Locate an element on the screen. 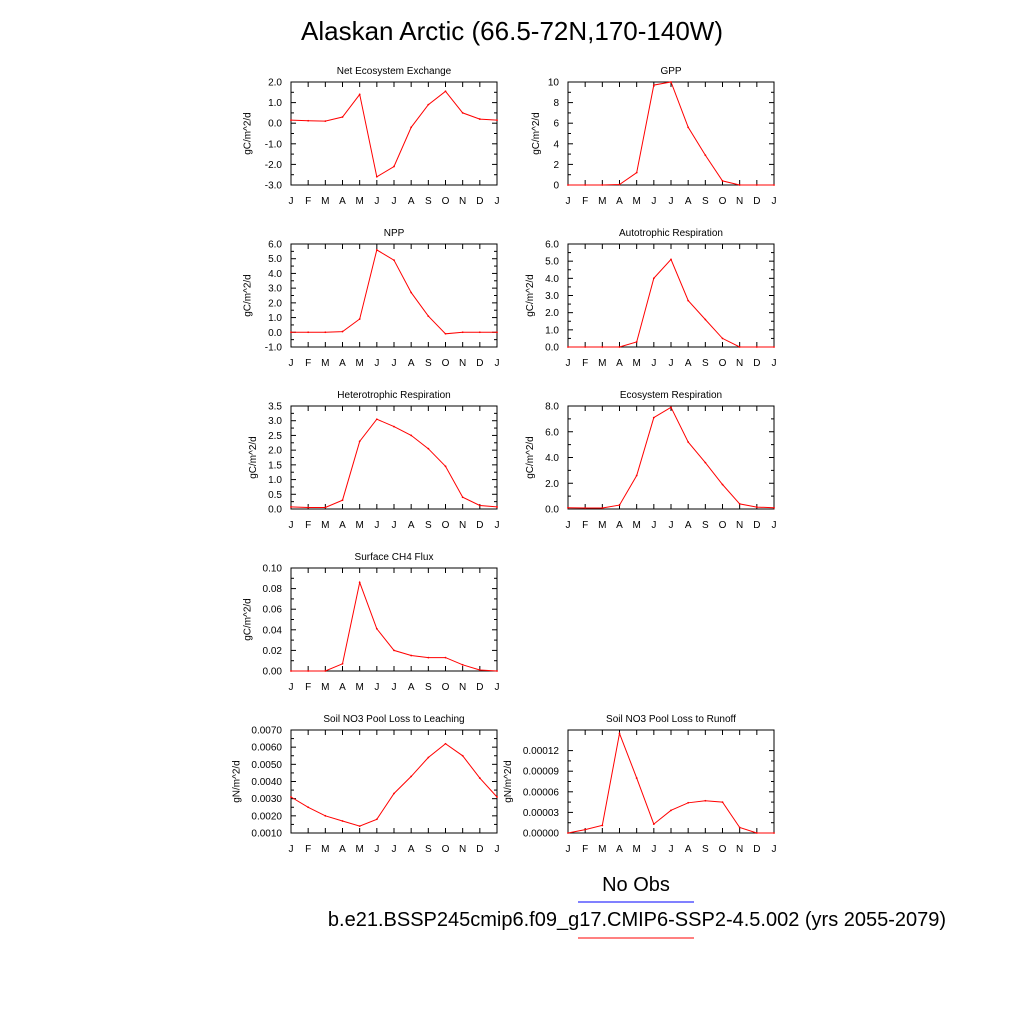  y-tick-label: 0.5 is located at coordinates (275, 495).